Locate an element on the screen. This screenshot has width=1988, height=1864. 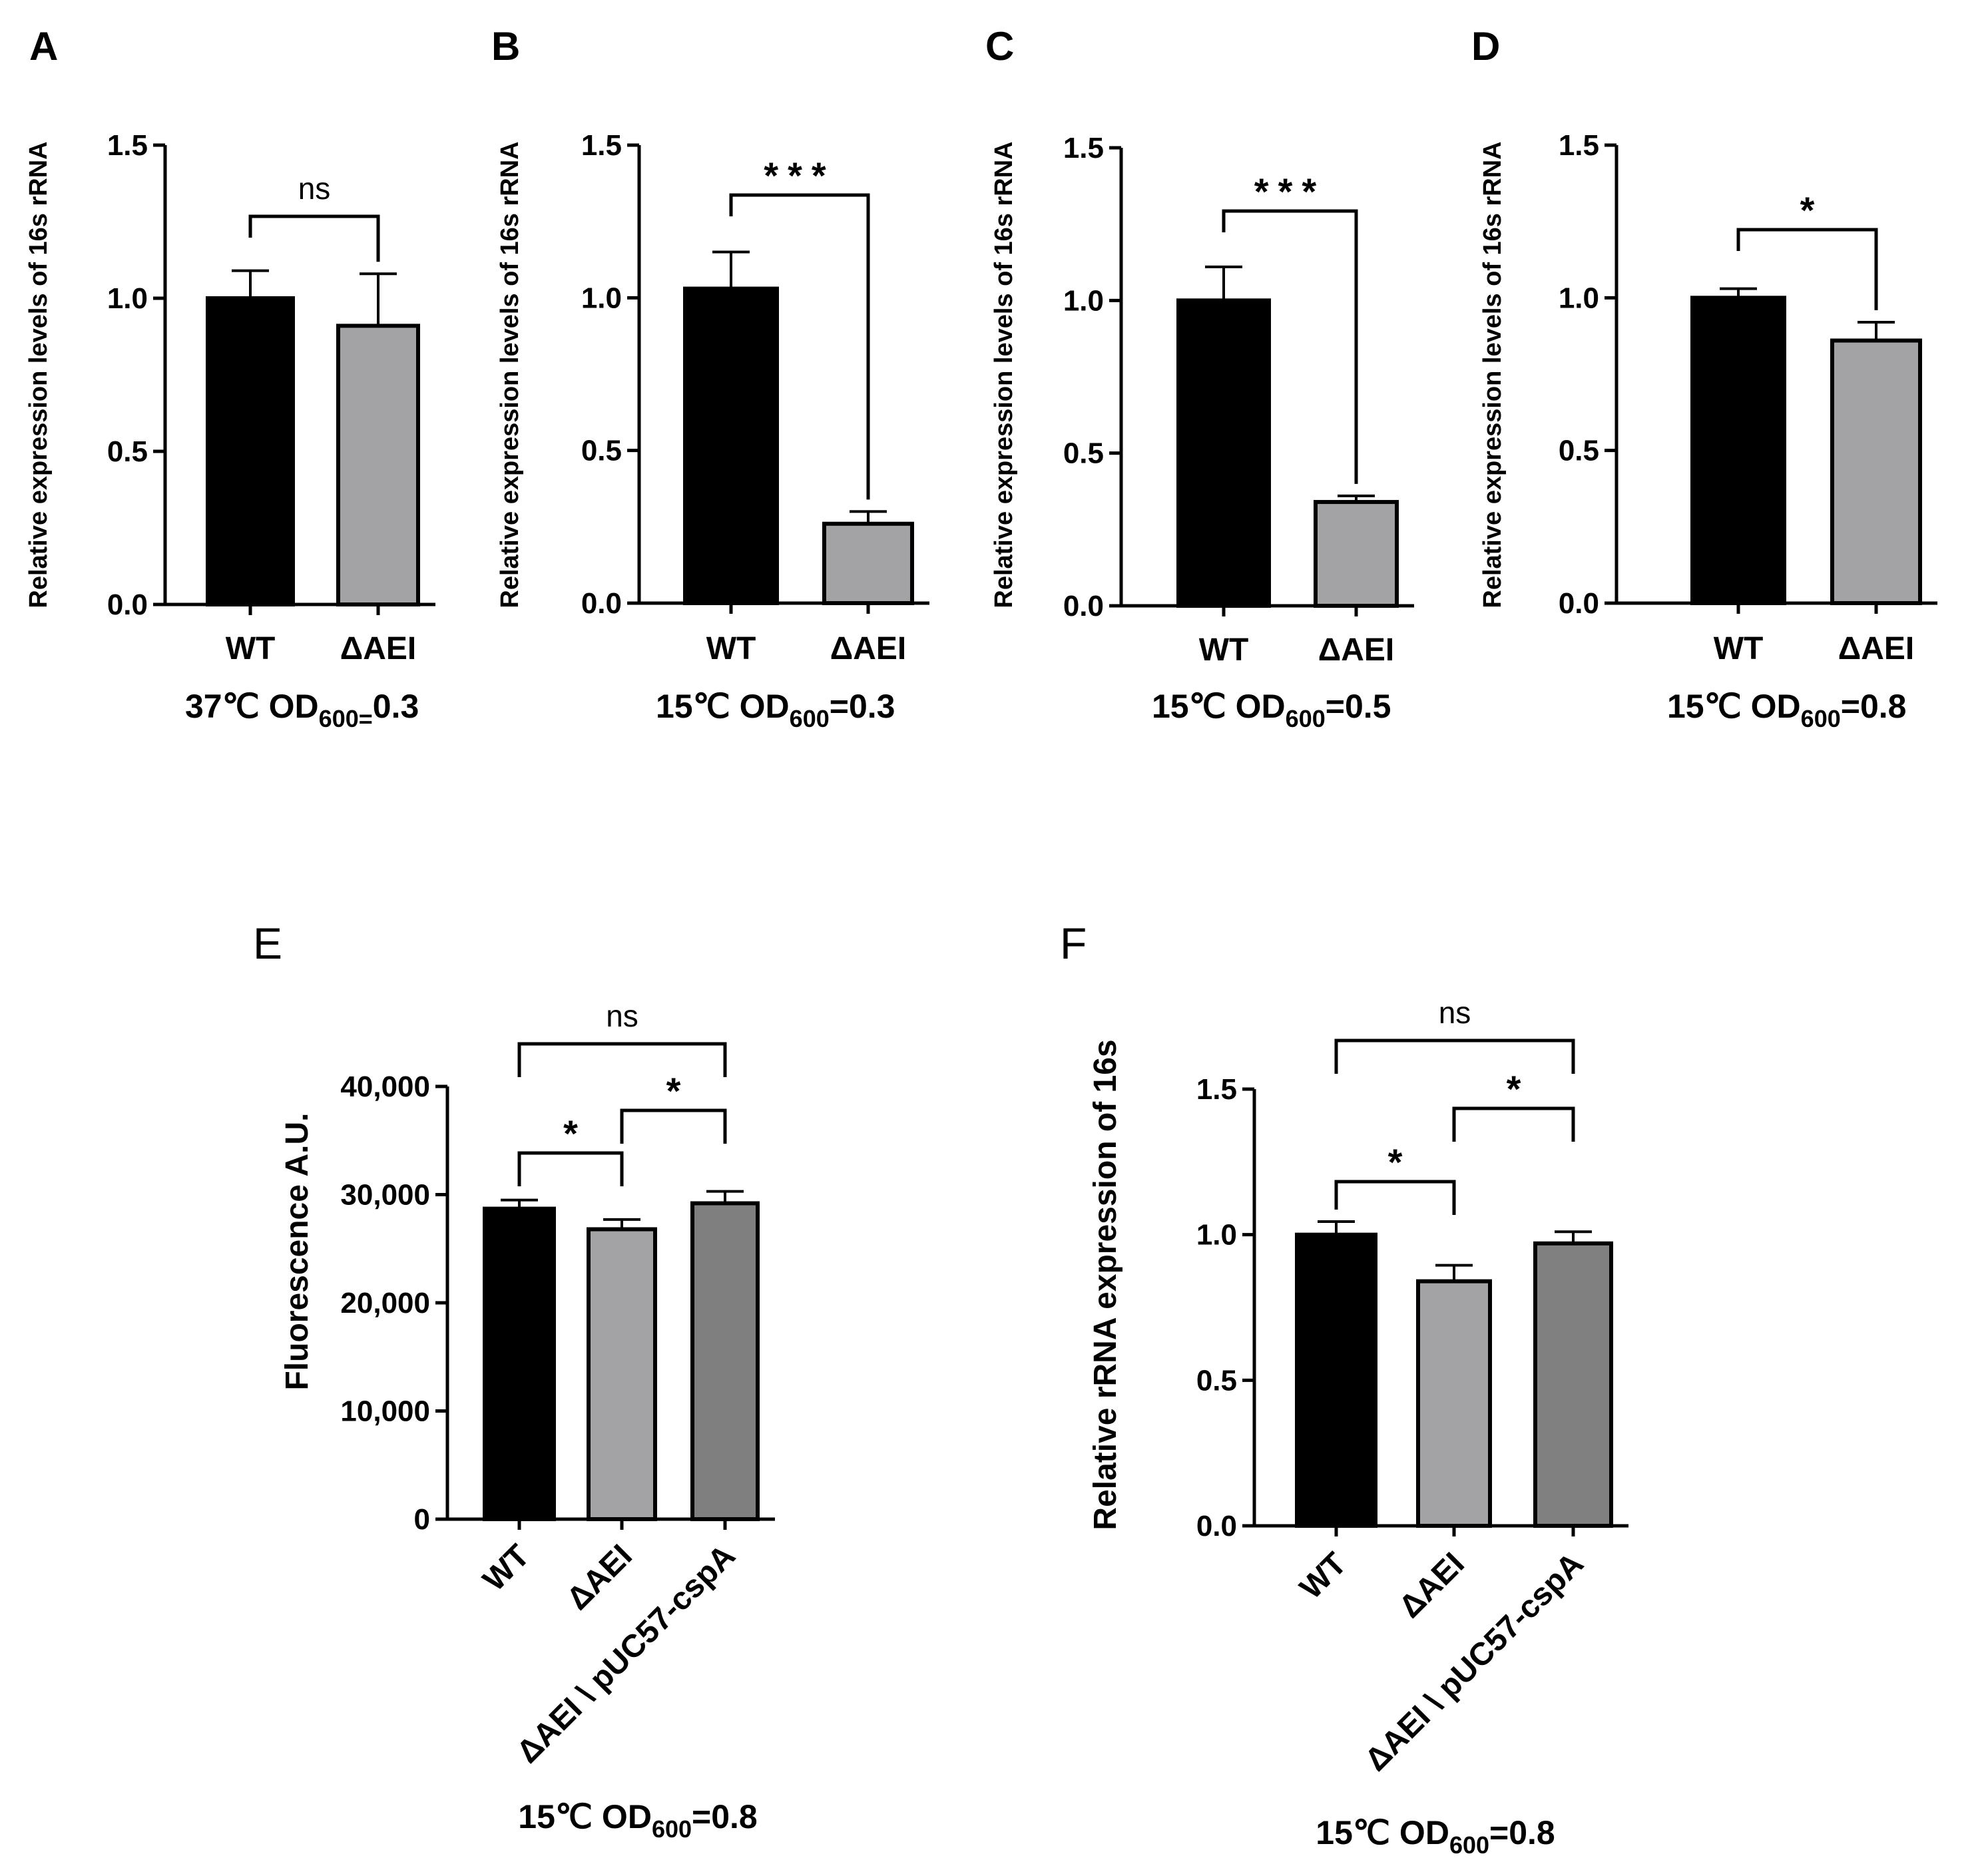
condition-label: 37℃ OD600=0.3 is located at coordinates (302, 710).